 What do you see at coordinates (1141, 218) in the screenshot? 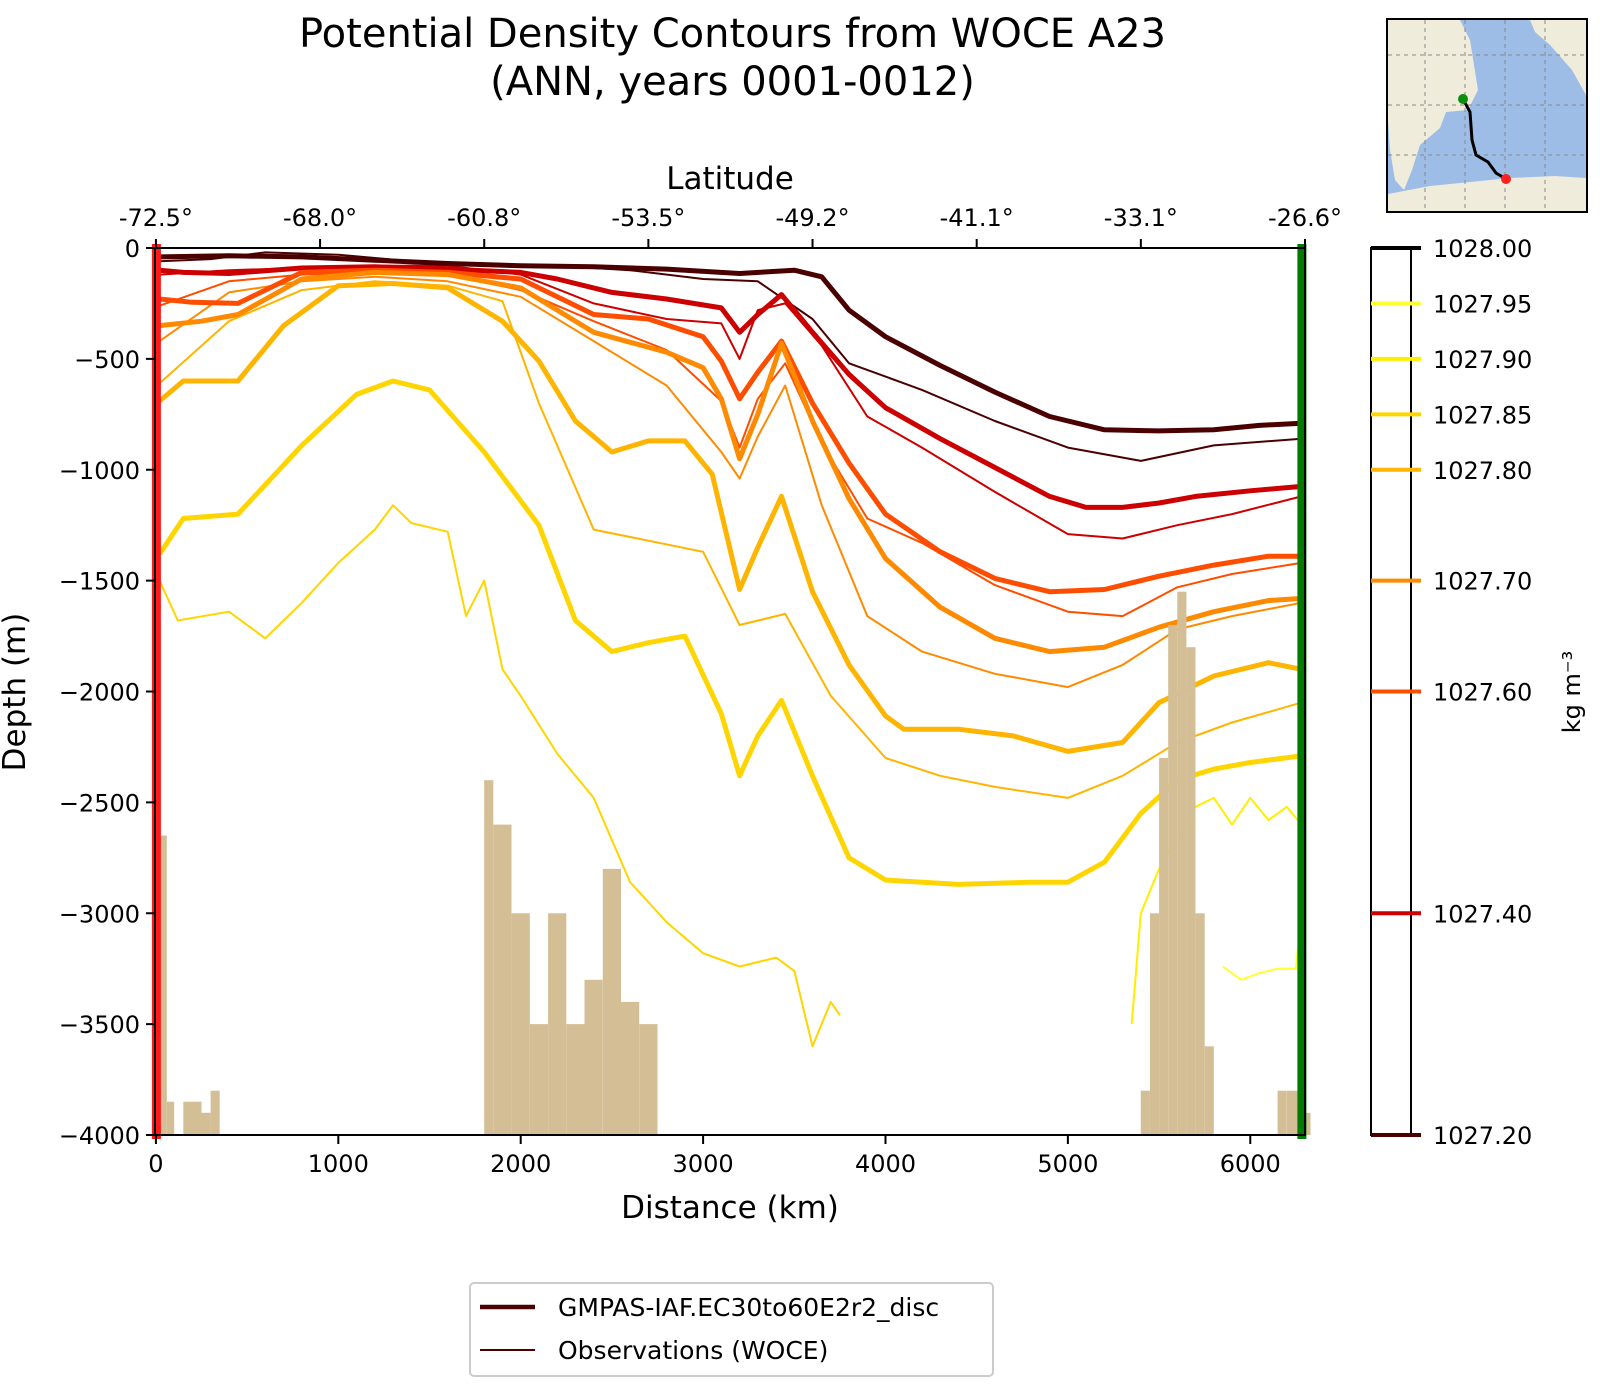
I see `top-tick-label: -33.1°` at bounding box center [1141, 218].